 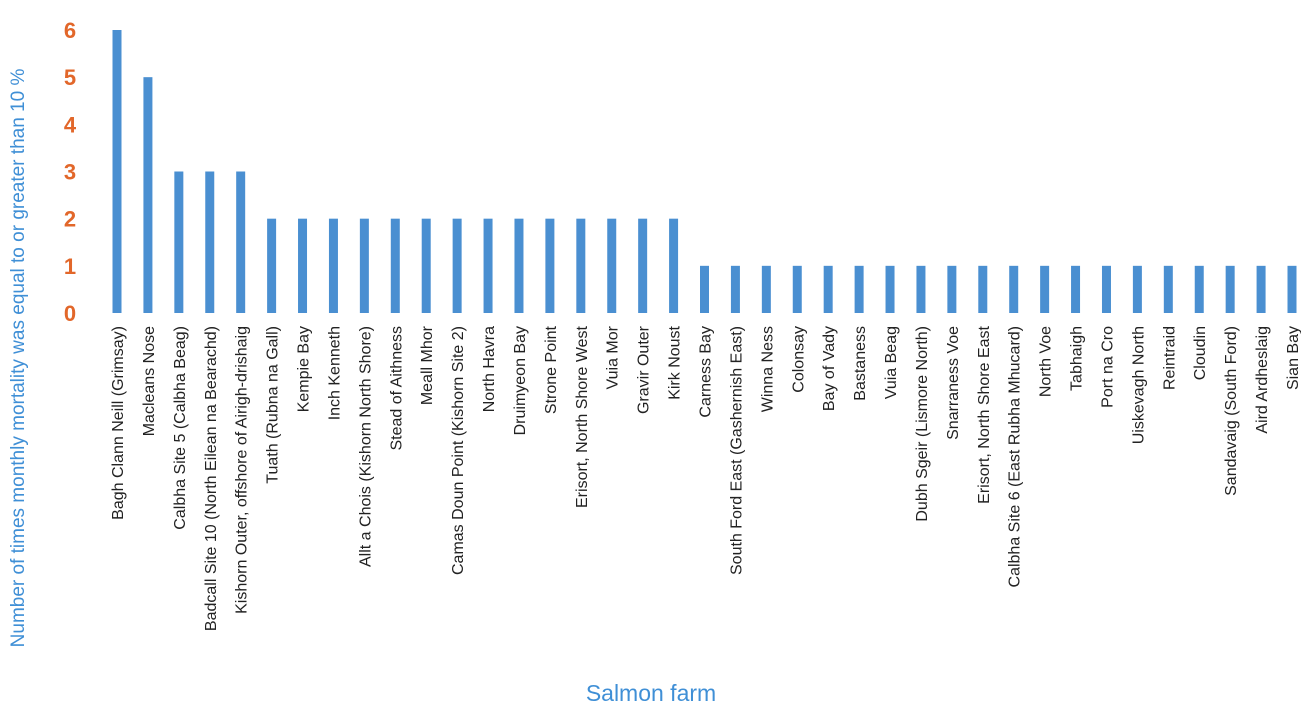 I want to click on x-tick-label: Bagh Clann Neill (Grimsay), so click(x=118, y=423).